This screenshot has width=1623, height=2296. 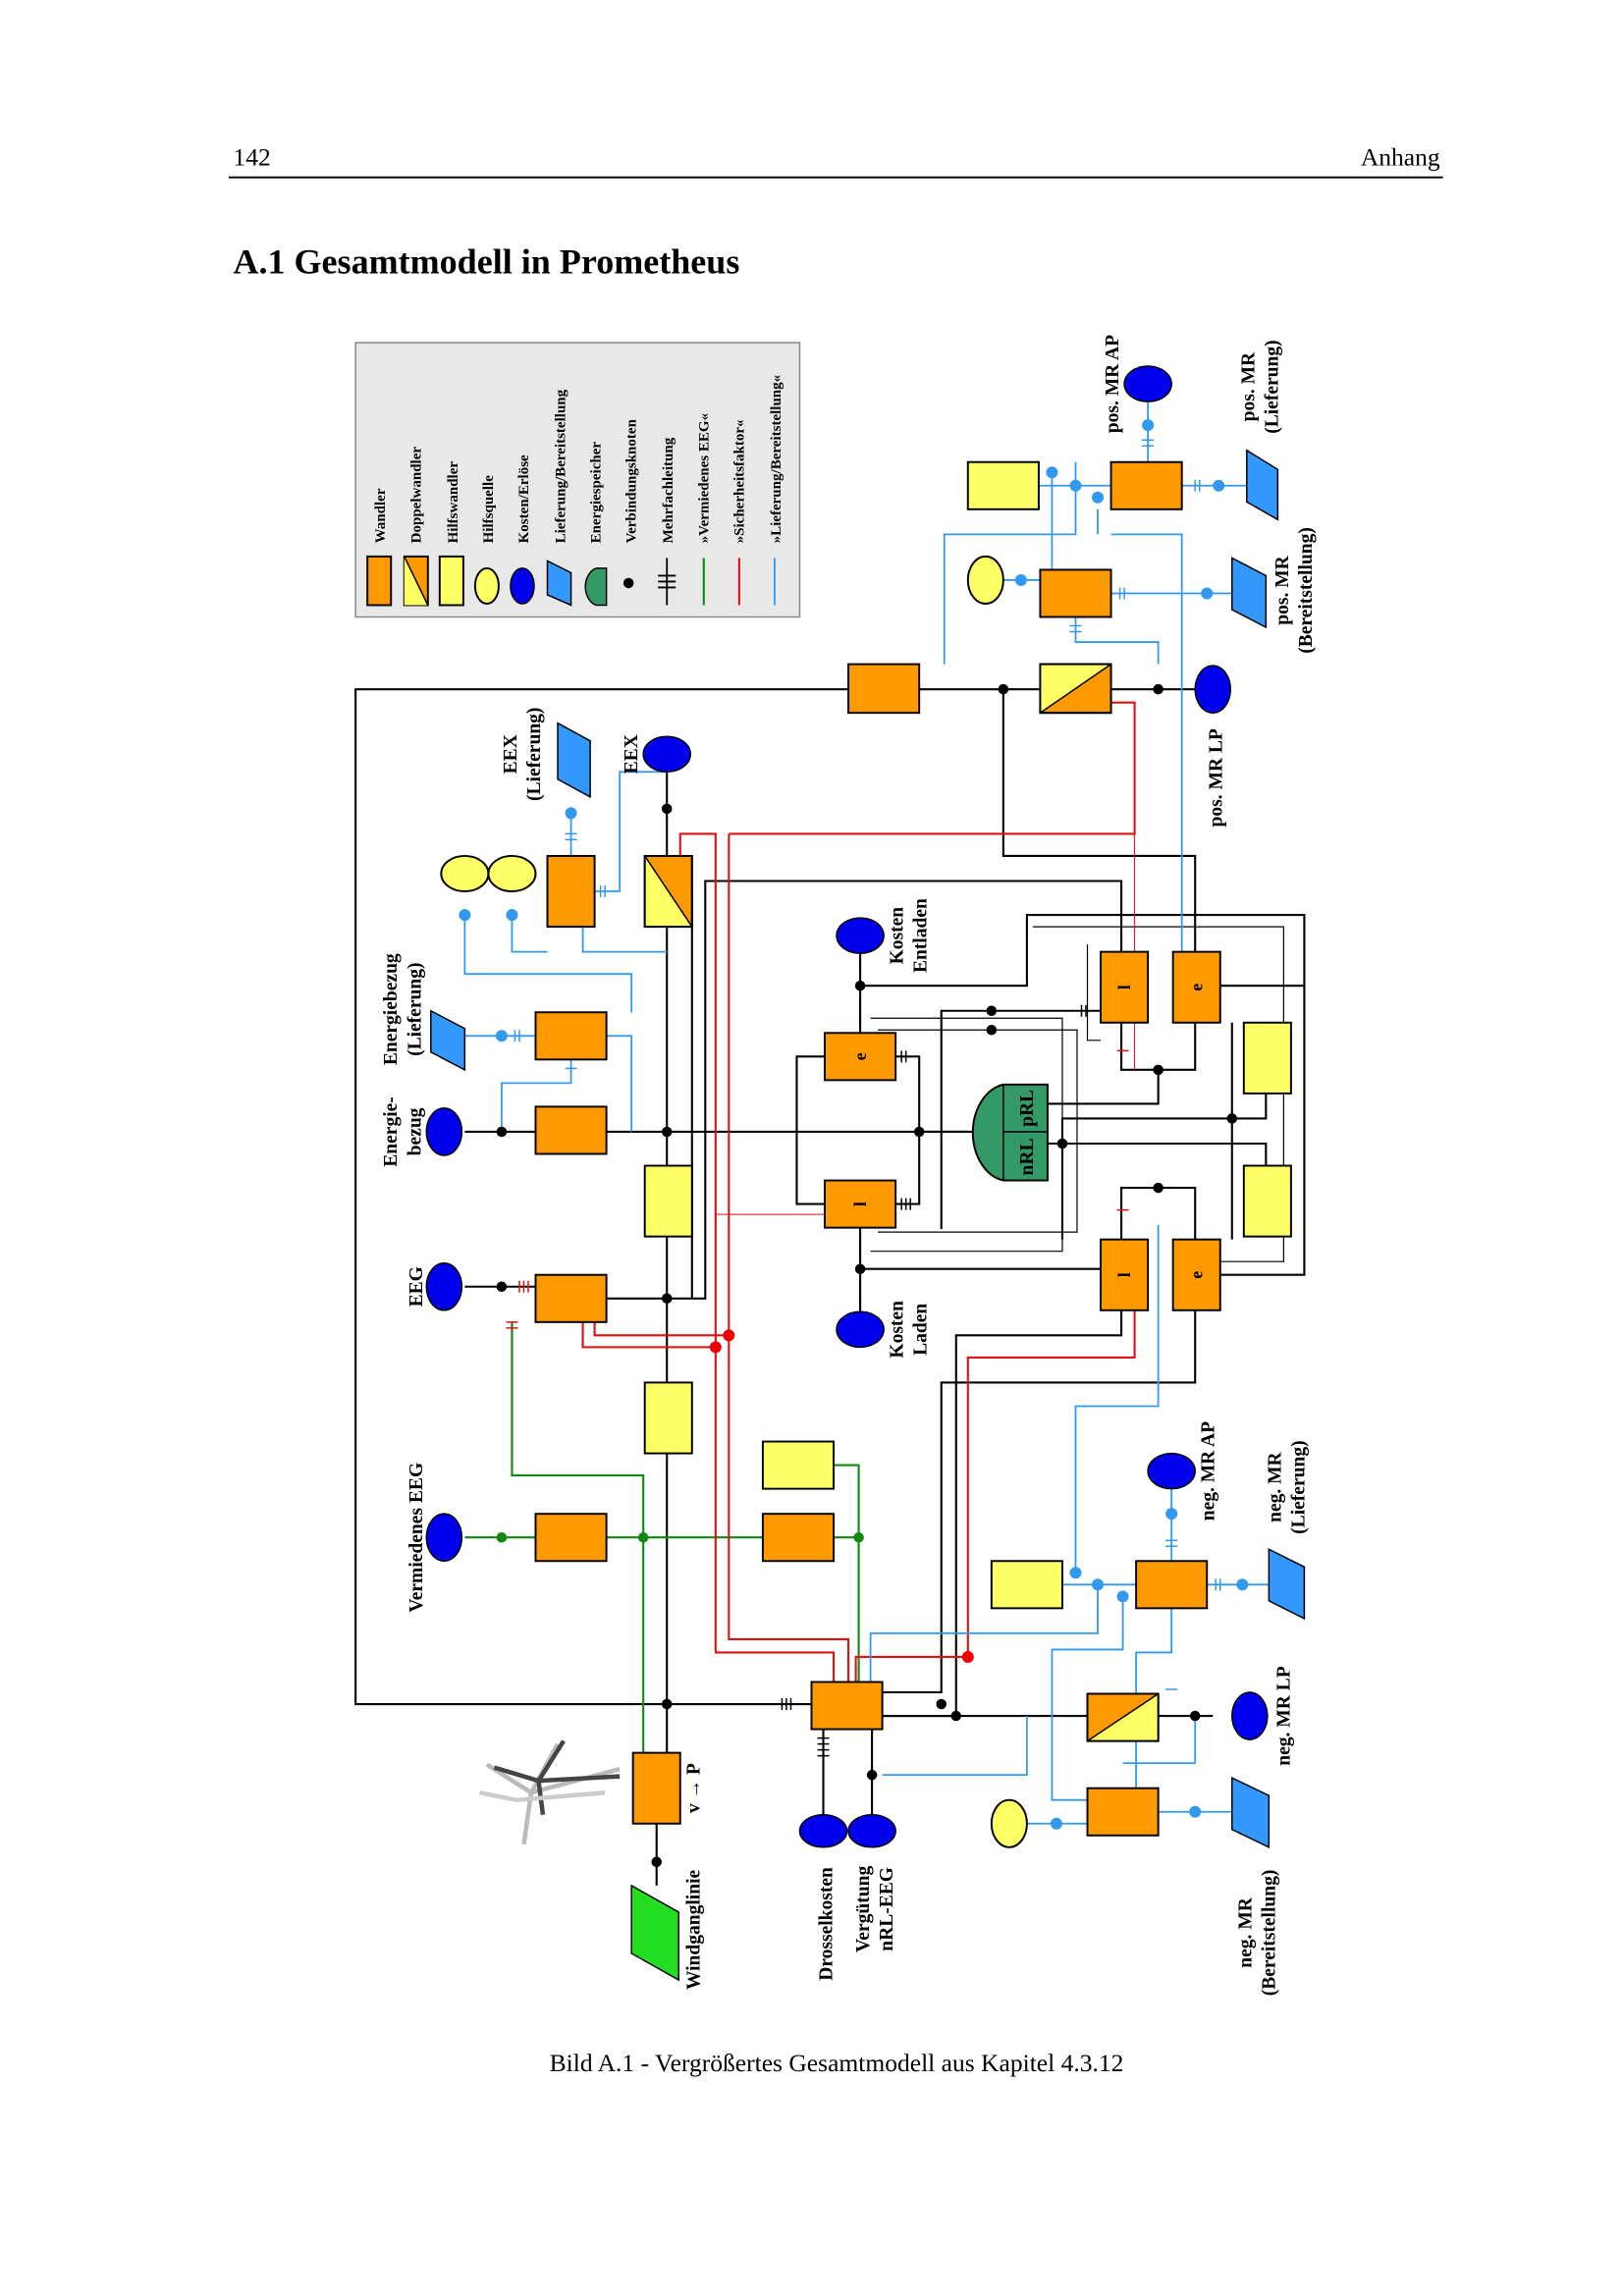 I want to click on pos-mr-bereitstellung-label: pos. MR, so click(x=1282, y=590).